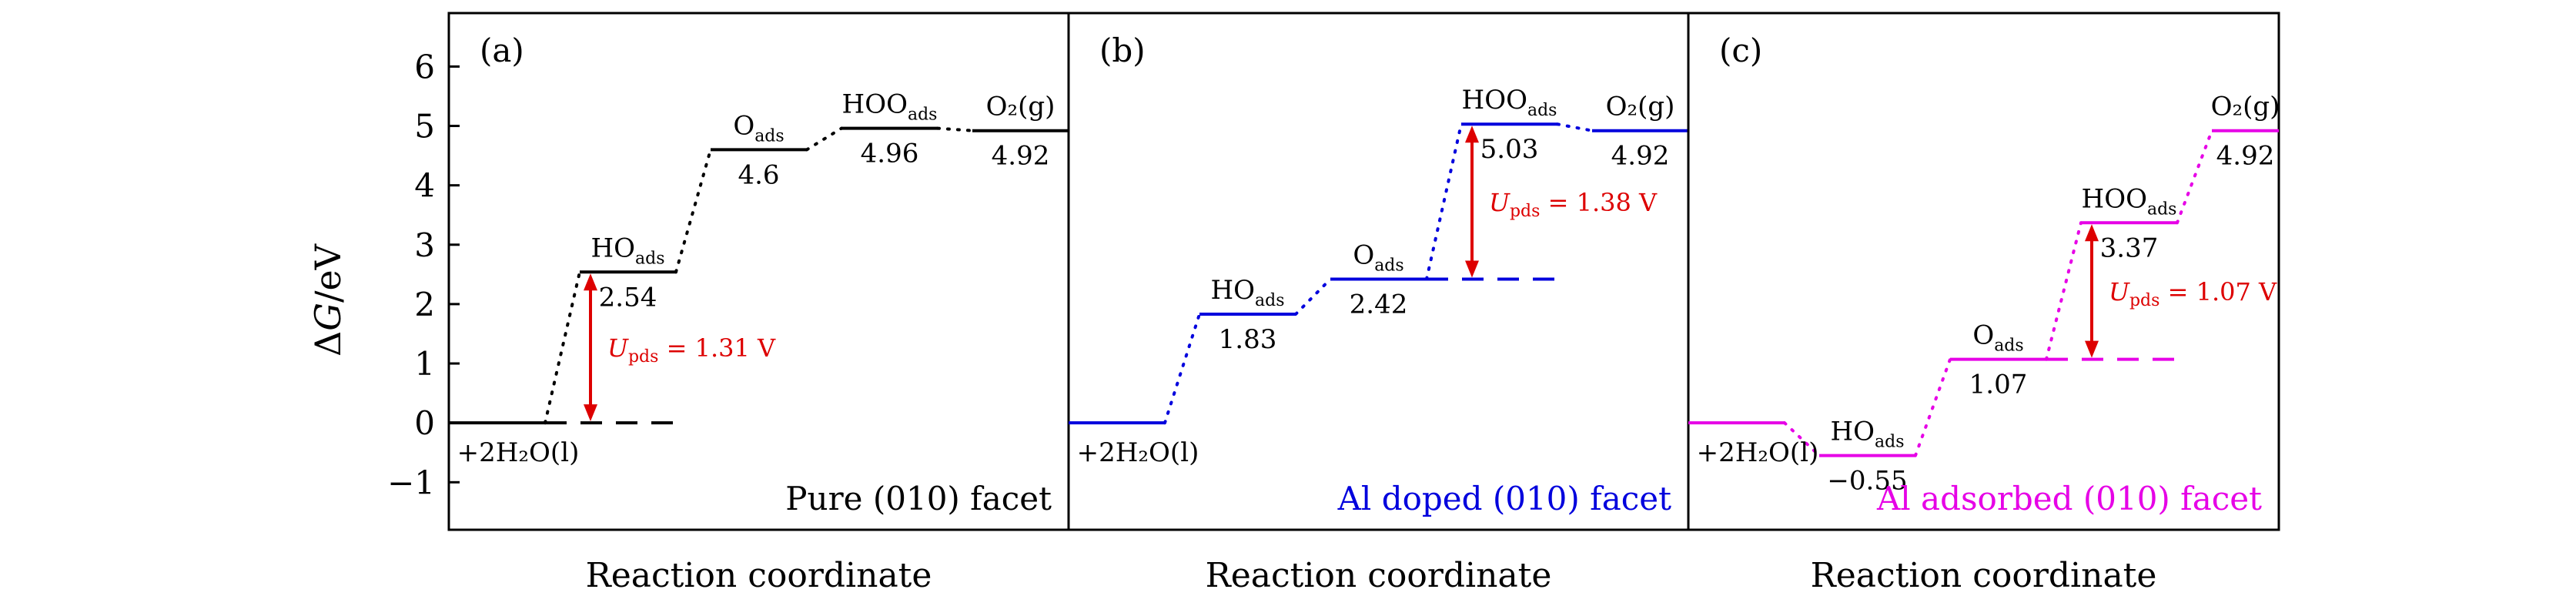  Describe the element at coordinates (424, 364) in the screenshot. I see `y-tick-label: 1` at that location.